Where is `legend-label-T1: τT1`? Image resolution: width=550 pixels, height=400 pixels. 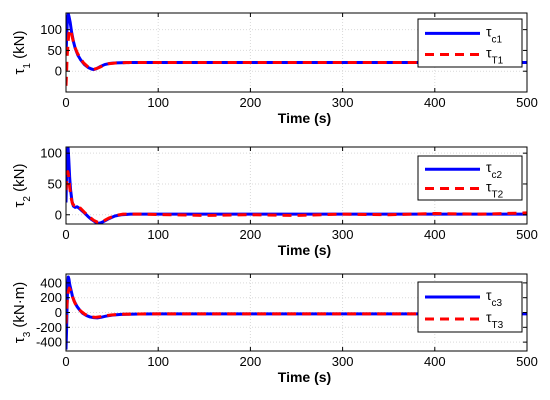 legend-label-T1: τT1 is located at coordinates (495, 56).